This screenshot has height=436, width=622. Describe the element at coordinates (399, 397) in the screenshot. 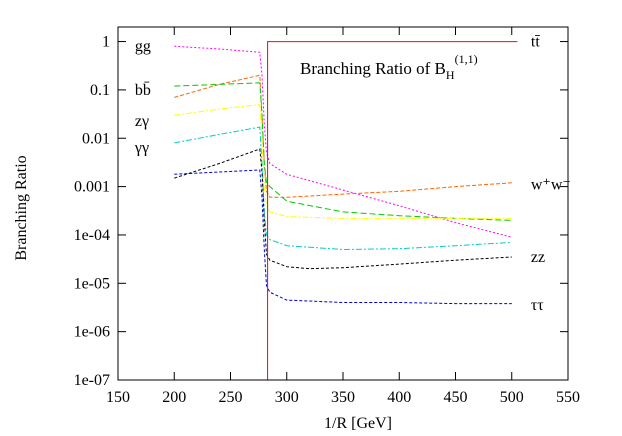

I see `x-tick-label: 400` at that location.